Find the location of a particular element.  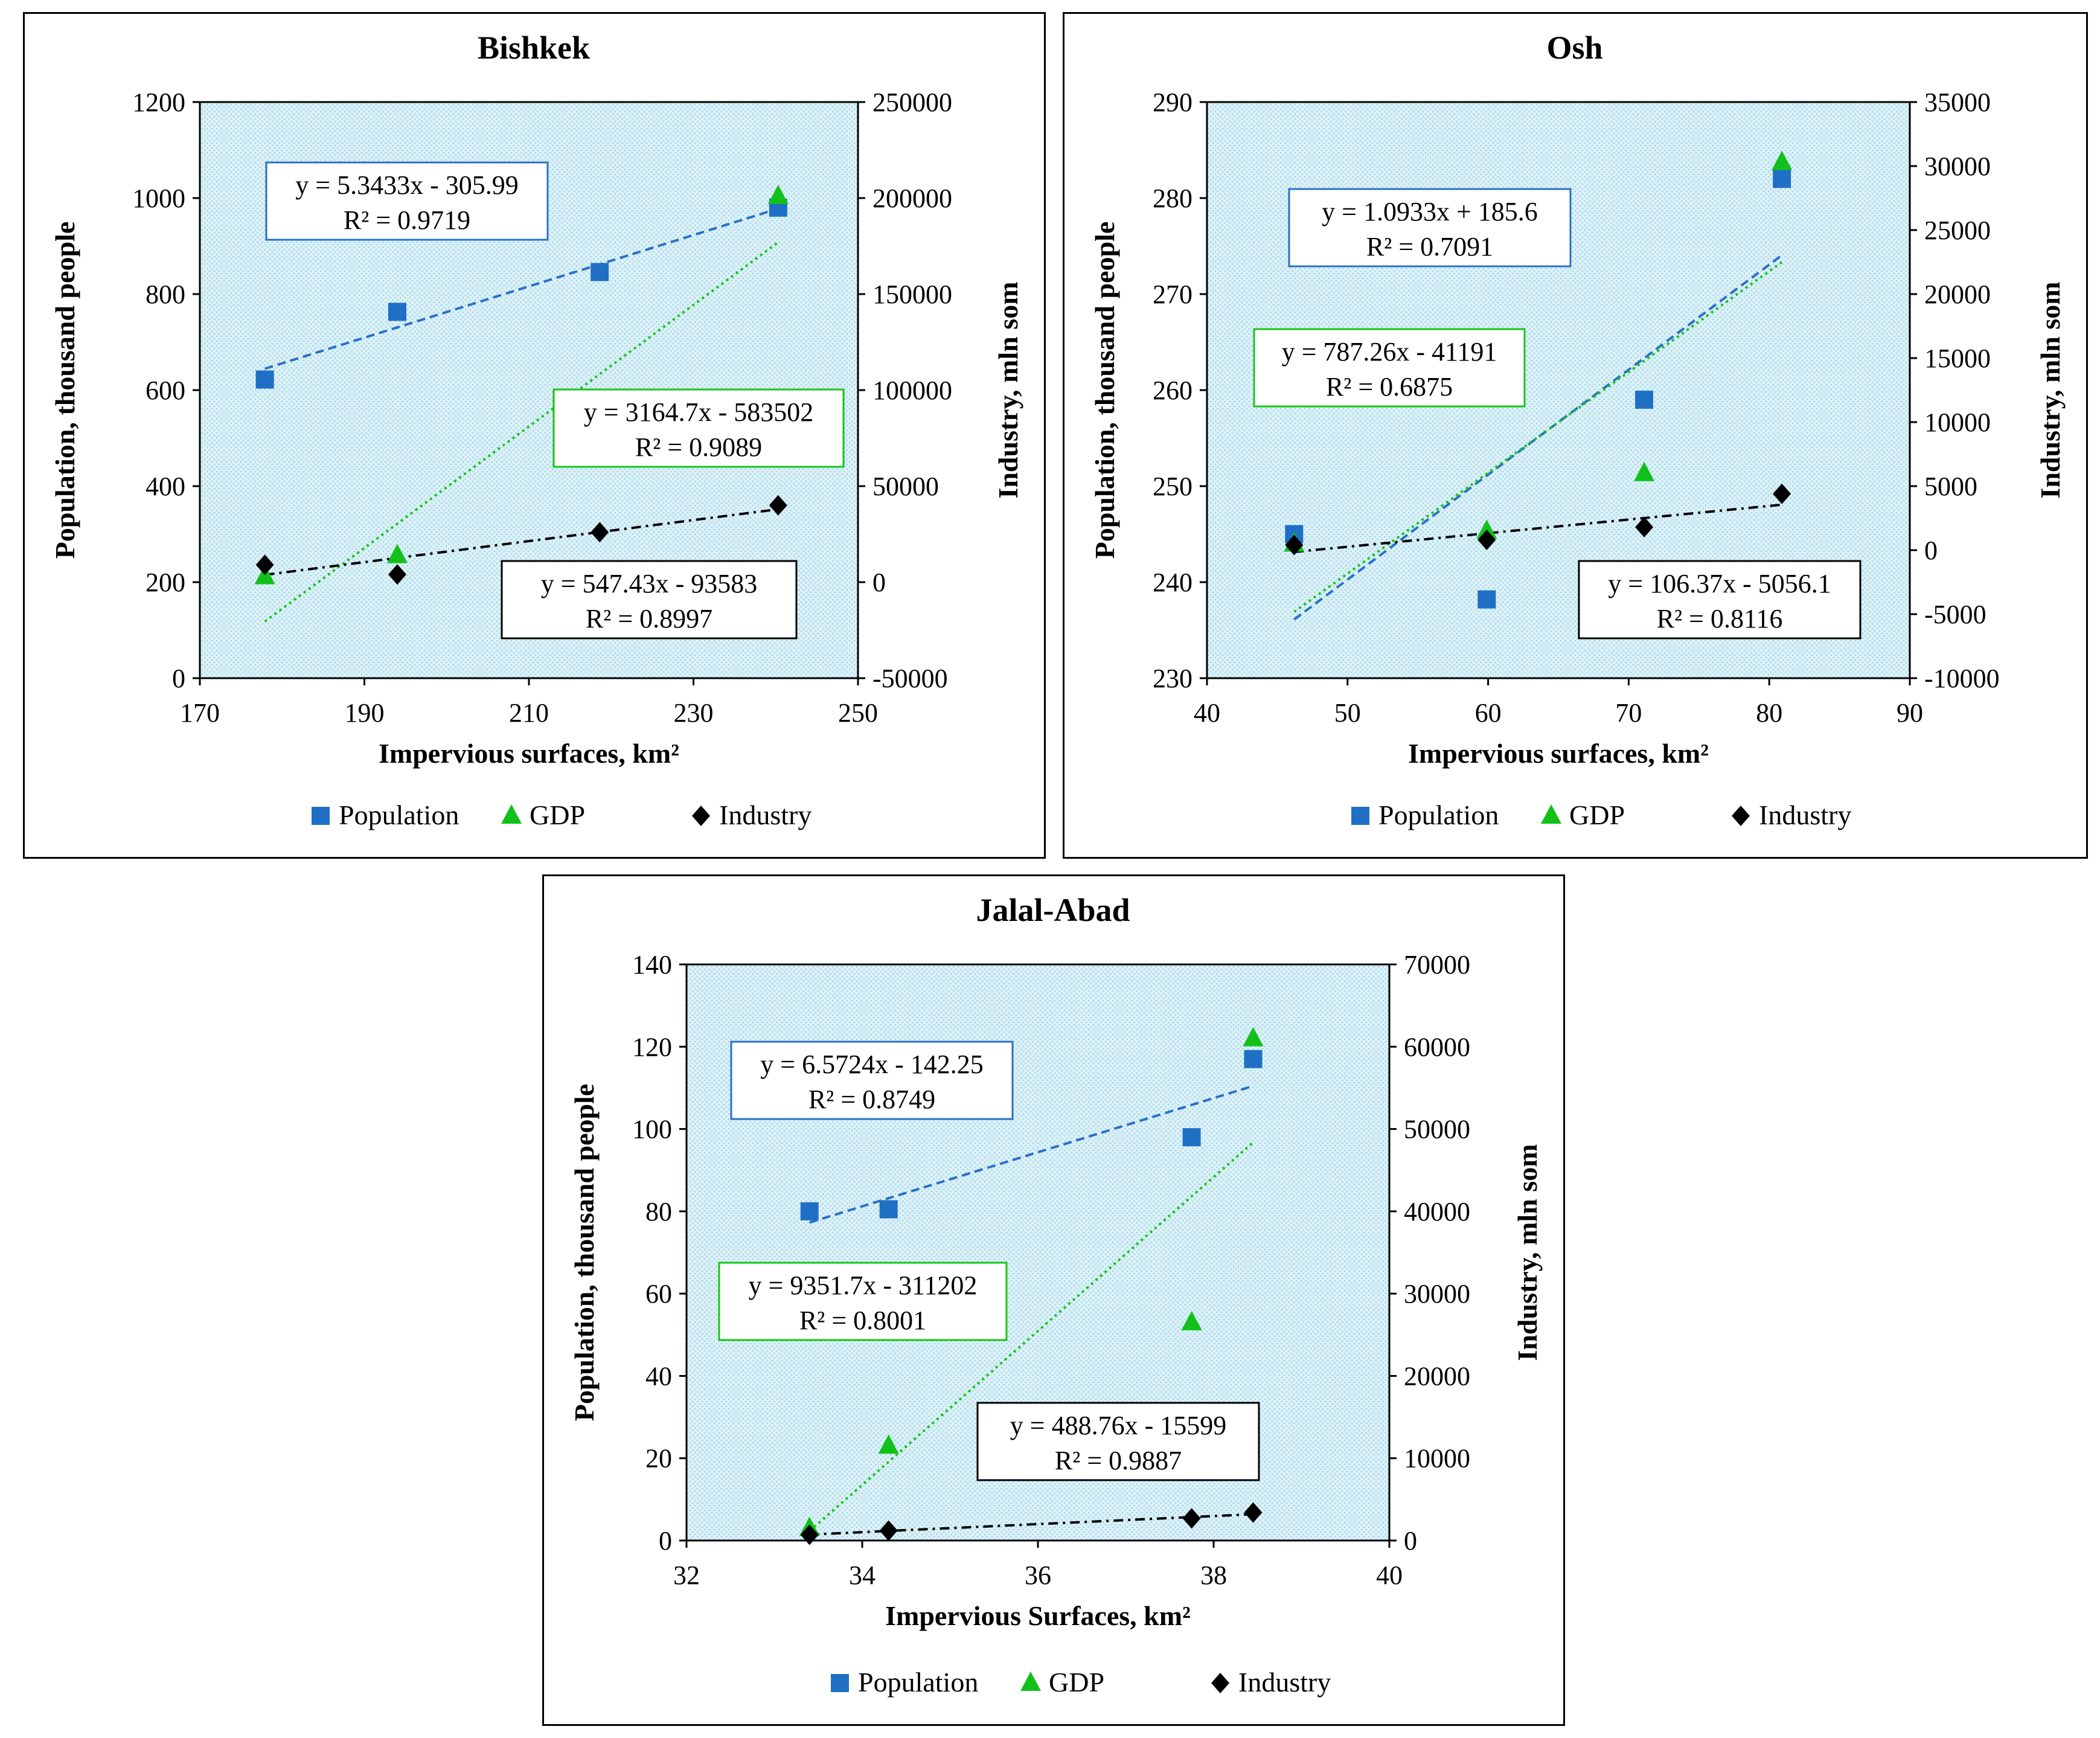

x-tick-label: 34 is located at coordinates (862, 1575).